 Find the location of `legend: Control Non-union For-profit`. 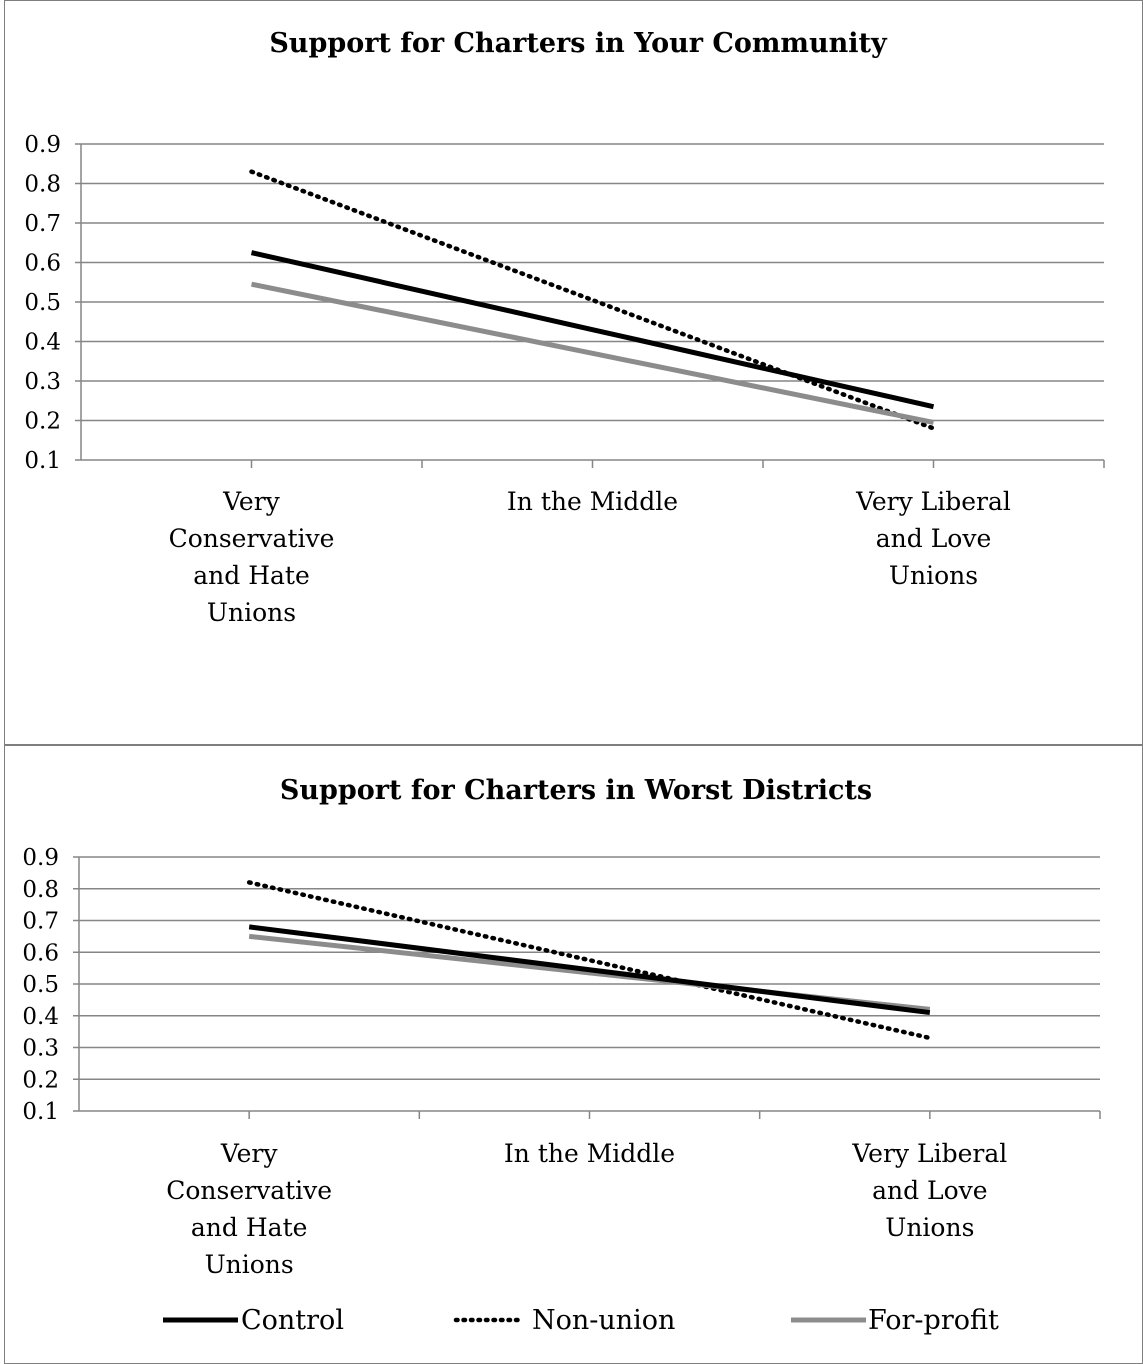

legend: Control Non-union For-profit is located at coordinates (581, 1320).